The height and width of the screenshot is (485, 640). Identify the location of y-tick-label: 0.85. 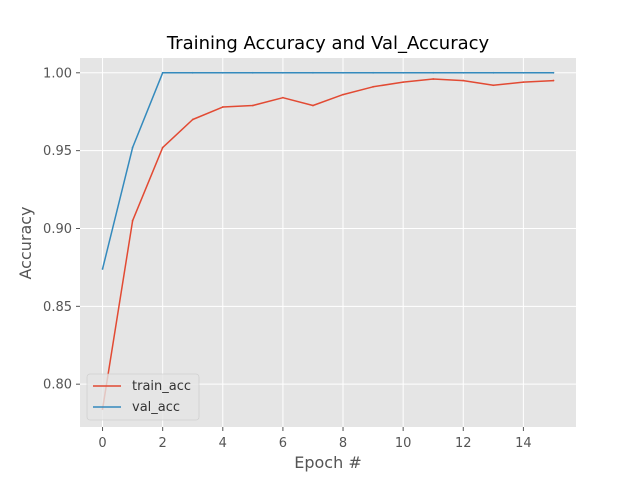
(57, 307).